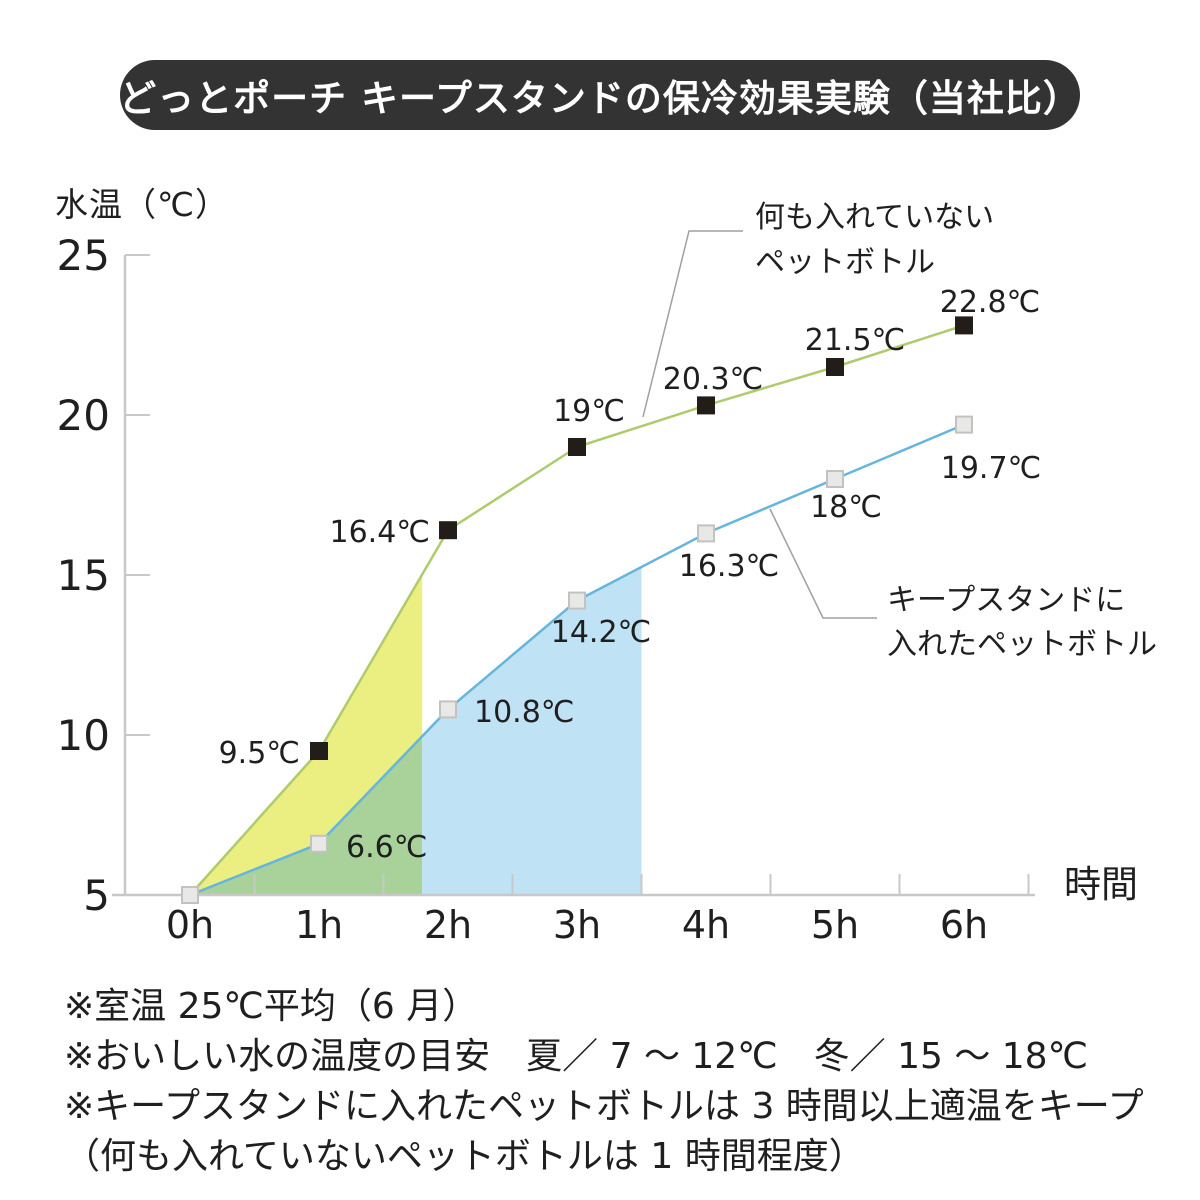 The image size is (1200, 1200). What do you see at coordinates (386, 847) in the screenshot?
I see `point-label-s2: 6.6℃` at bounding box center [386, 847].